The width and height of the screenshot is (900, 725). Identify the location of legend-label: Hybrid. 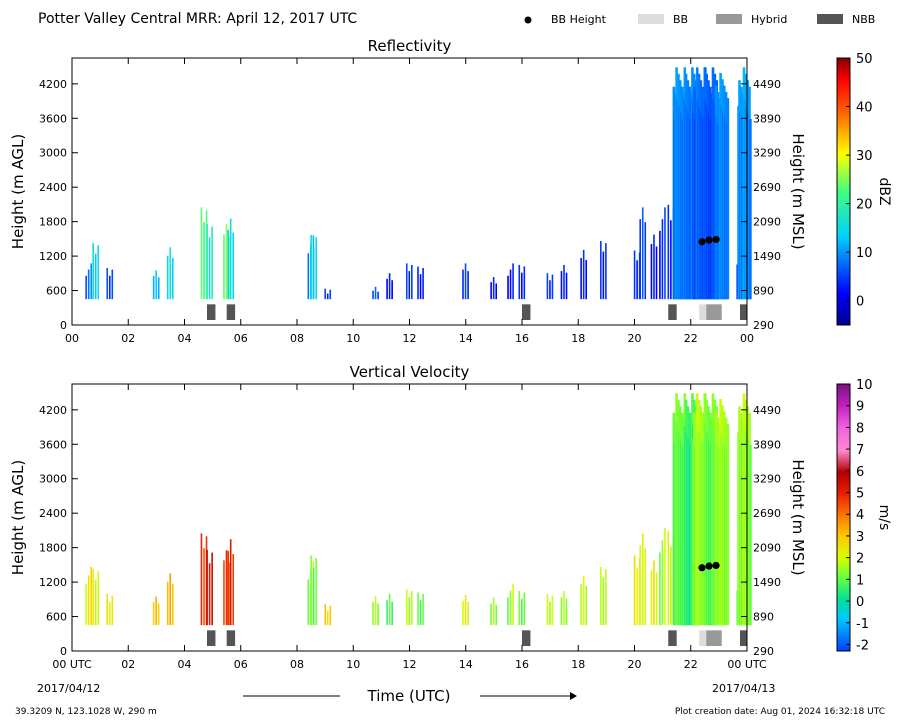
(769, 19).